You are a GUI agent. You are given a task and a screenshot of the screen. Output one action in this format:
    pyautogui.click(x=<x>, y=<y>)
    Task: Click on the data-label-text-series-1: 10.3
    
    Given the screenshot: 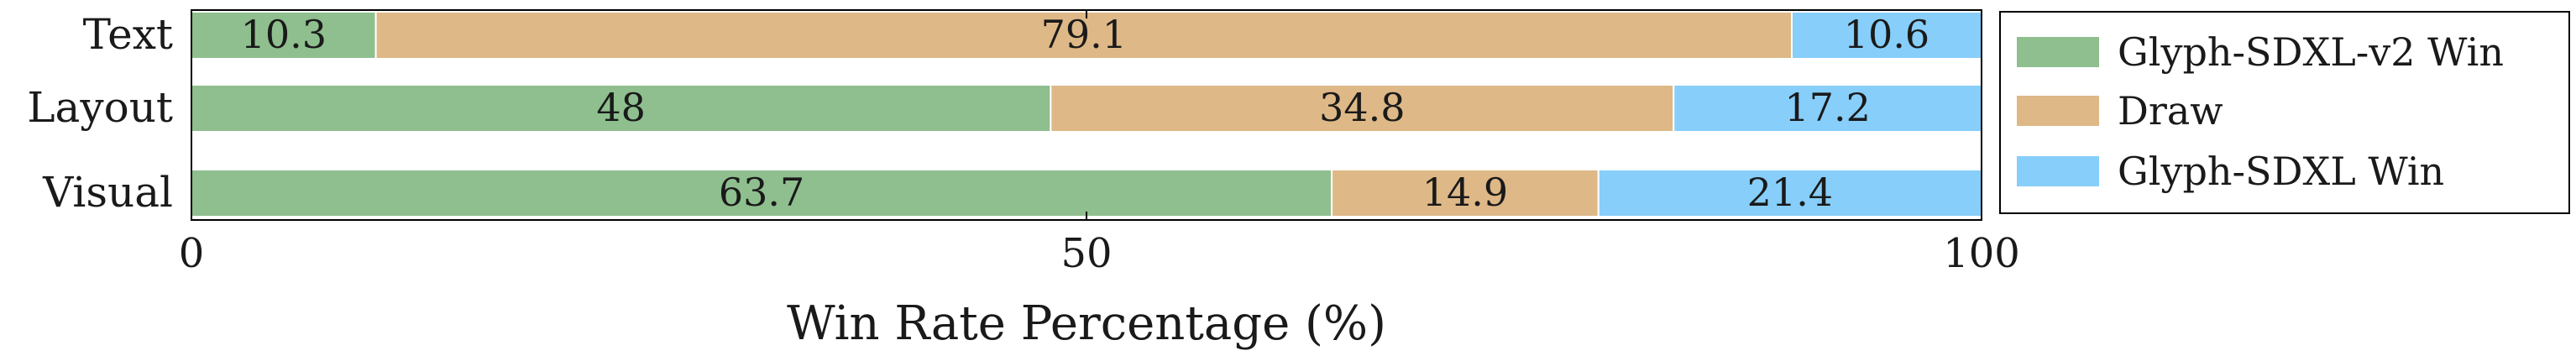 What is the action you would take?
    pyautogui.click(x=284, y=34)
    